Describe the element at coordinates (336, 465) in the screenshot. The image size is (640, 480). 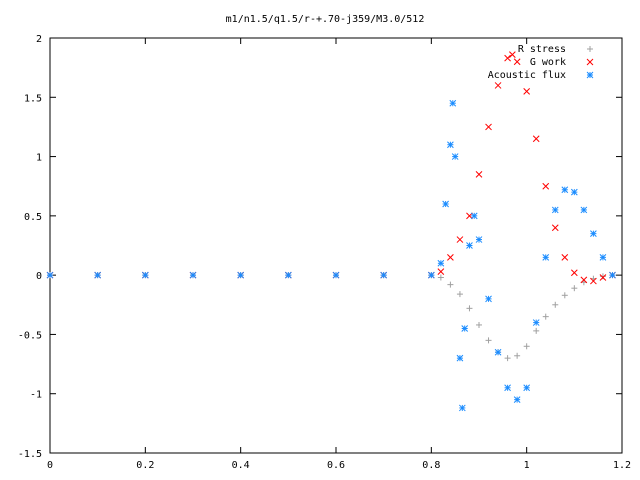
I see `x-tick-label: 0.6` at that location.